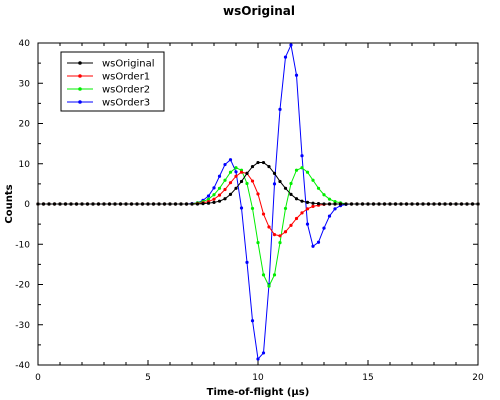 This screenshot has height=400, width=500. What do you see at coordinates (38, 378) in the screenshot?
I see `x-tick-label: 0` at bounding box center [38, 378].